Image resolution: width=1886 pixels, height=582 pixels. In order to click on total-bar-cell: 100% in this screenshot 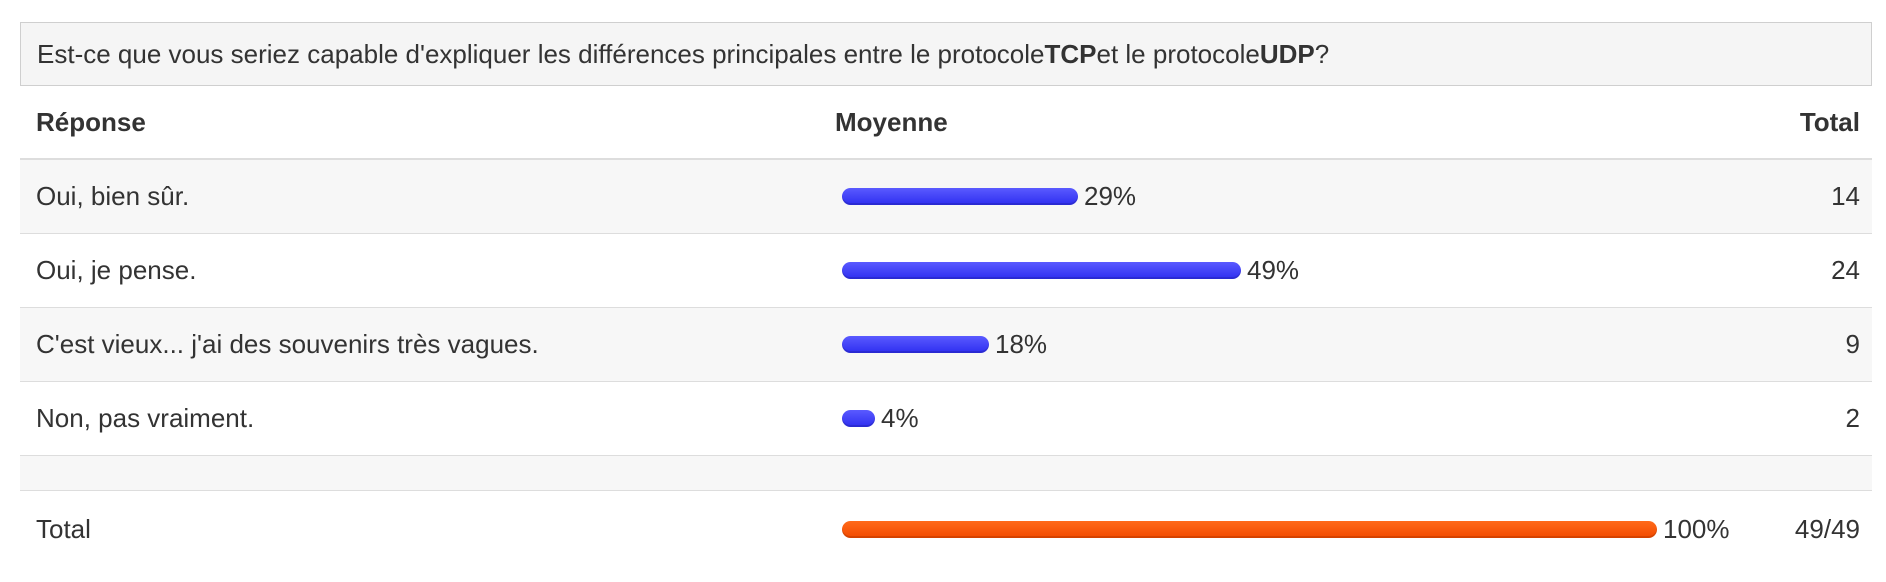, I will do `click(1357, 529)`.